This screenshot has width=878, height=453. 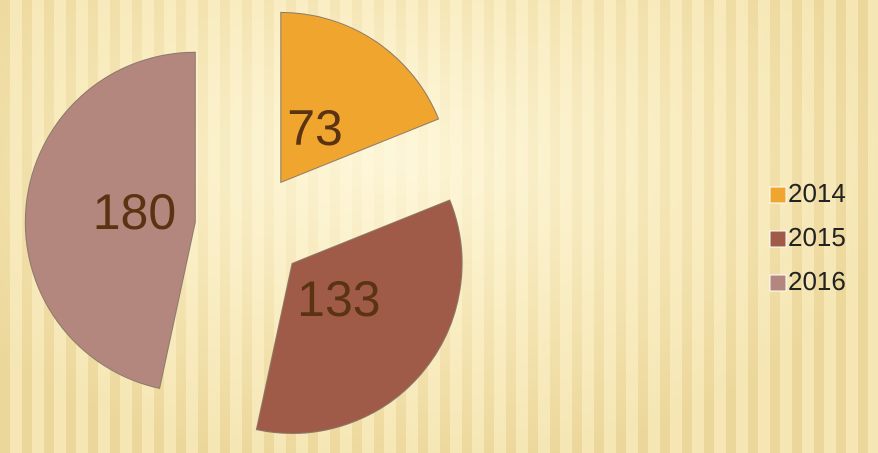 I want to click on legend-label: 2014, so click(x=817, y=193).